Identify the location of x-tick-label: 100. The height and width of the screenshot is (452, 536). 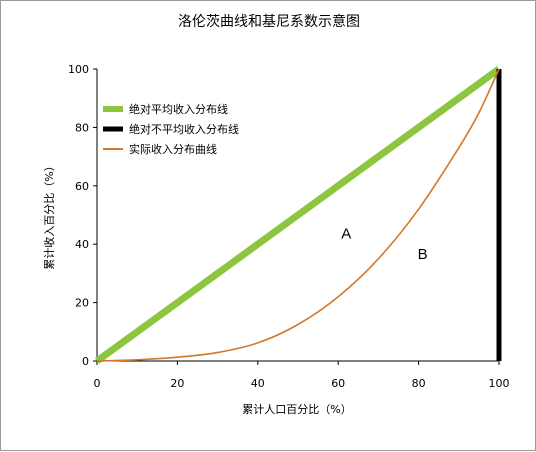
(499, 383).